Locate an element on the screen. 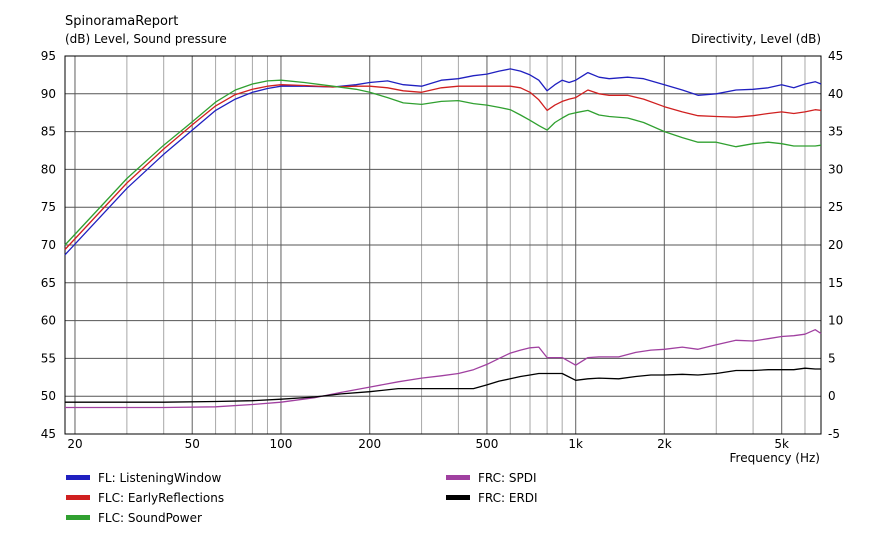  legend-label: FLC: EarlyReflections is located at coordinates (161, 498).